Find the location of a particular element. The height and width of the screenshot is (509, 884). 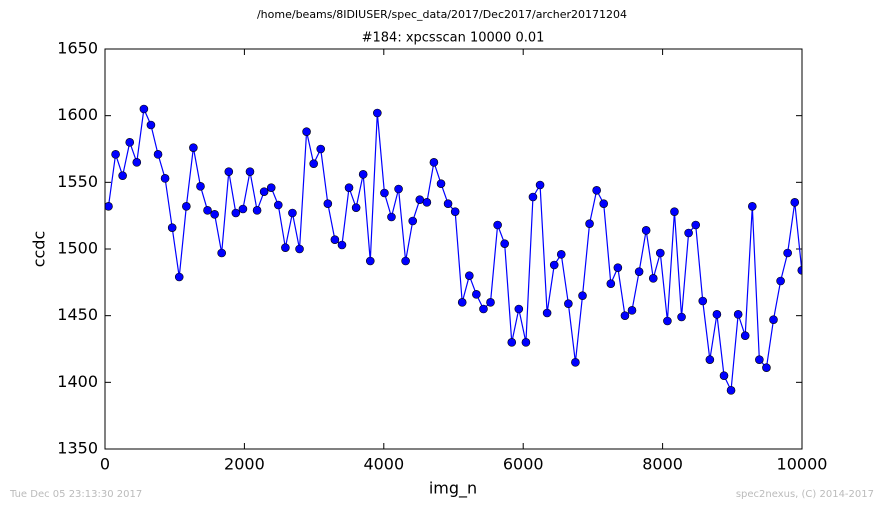

x-tick-label: 2000 is located at coordinates (244, 464).